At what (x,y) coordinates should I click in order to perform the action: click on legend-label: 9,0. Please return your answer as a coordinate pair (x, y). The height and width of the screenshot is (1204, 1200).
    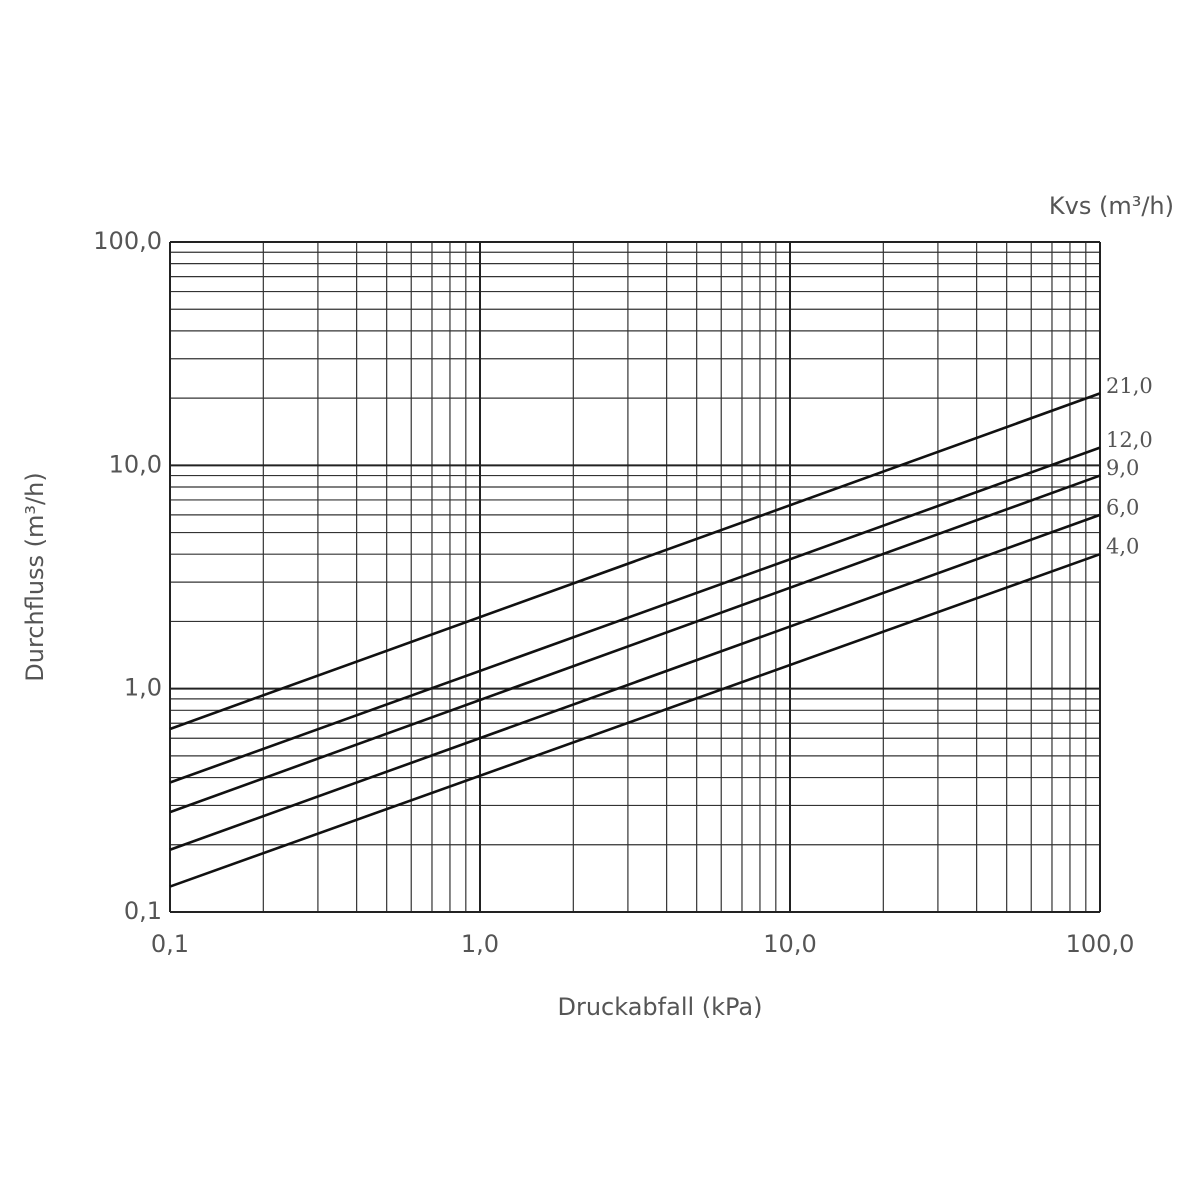
    Looking at the image, I should click on (1122, 468).